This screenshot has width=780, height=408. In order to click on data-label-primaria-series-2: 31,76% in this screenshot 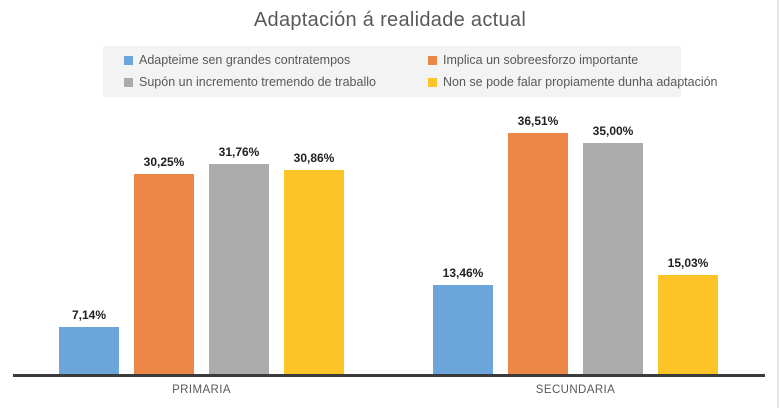, I will do `click(239, 152)`.